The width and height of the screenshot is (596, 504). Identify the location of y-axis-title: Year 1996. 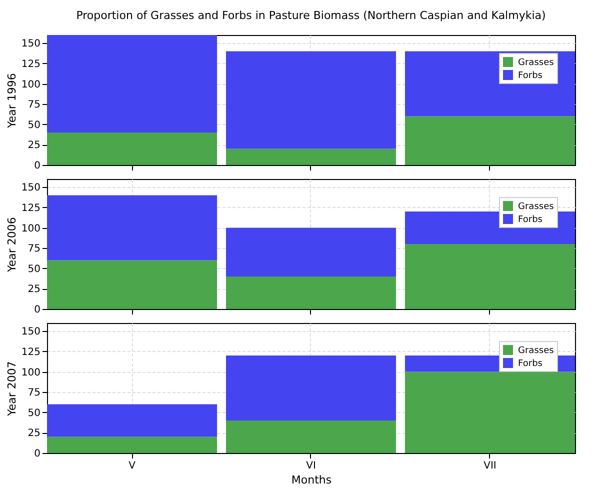
(11, 101).